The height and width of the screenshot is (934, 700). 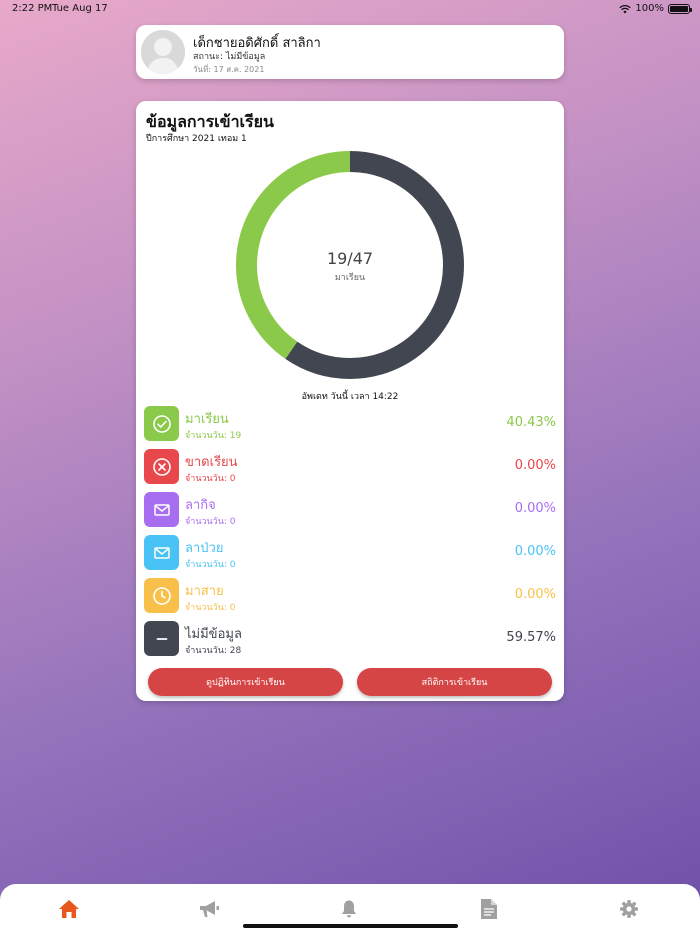 I want to click on updated-time: อัพเดท วันนี้ เวลา 14:22, so click(x=350, y=397).